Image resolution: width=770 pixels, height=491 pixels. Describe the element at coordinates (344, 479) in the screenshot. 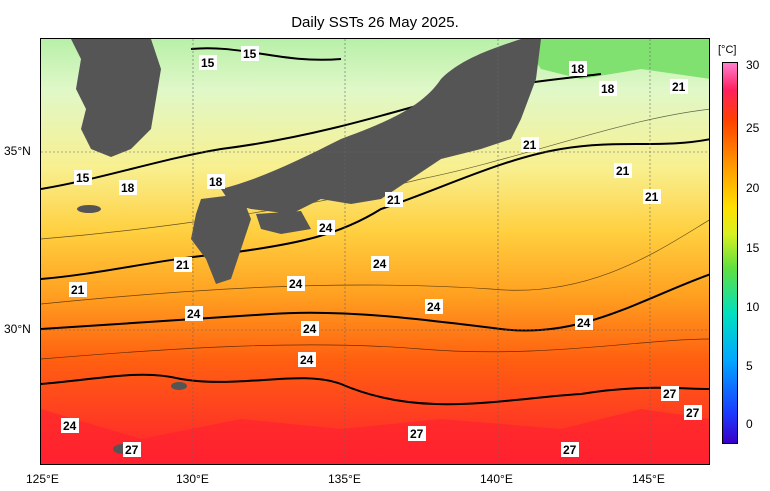

I see `lon-label-135e: 135°E` at that location.